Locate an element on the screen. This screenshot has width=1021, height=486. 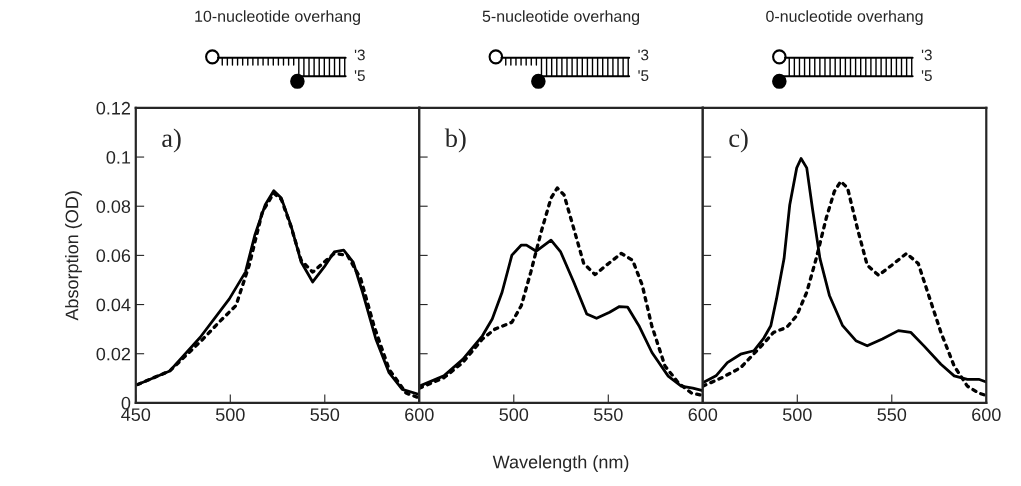
annotation: c) is located at coordinates (738, 140).